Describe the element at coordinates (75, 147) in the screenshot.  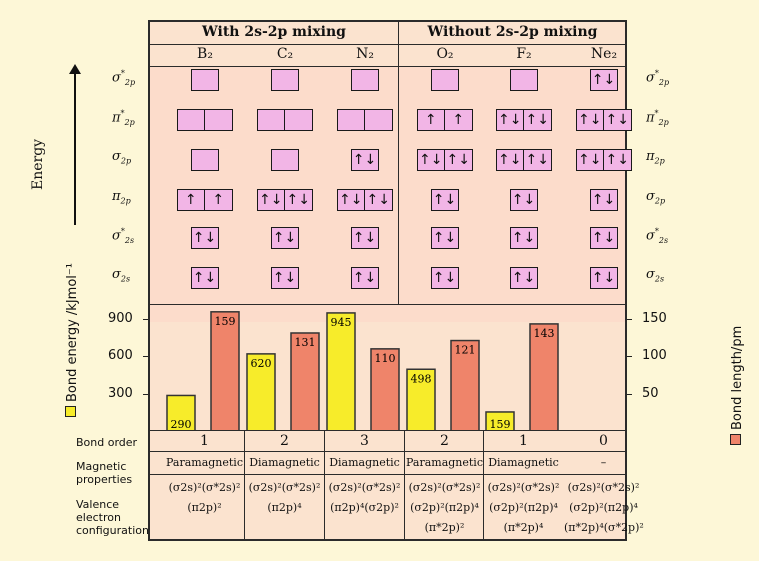
I see `energy-arrow` at that location.